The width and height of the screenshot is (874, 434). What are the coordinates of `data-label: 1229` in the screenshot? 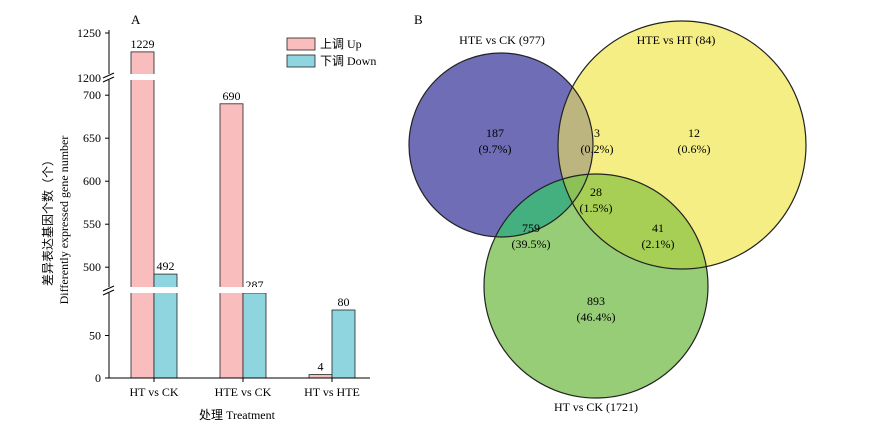 It's located at (143, 44).